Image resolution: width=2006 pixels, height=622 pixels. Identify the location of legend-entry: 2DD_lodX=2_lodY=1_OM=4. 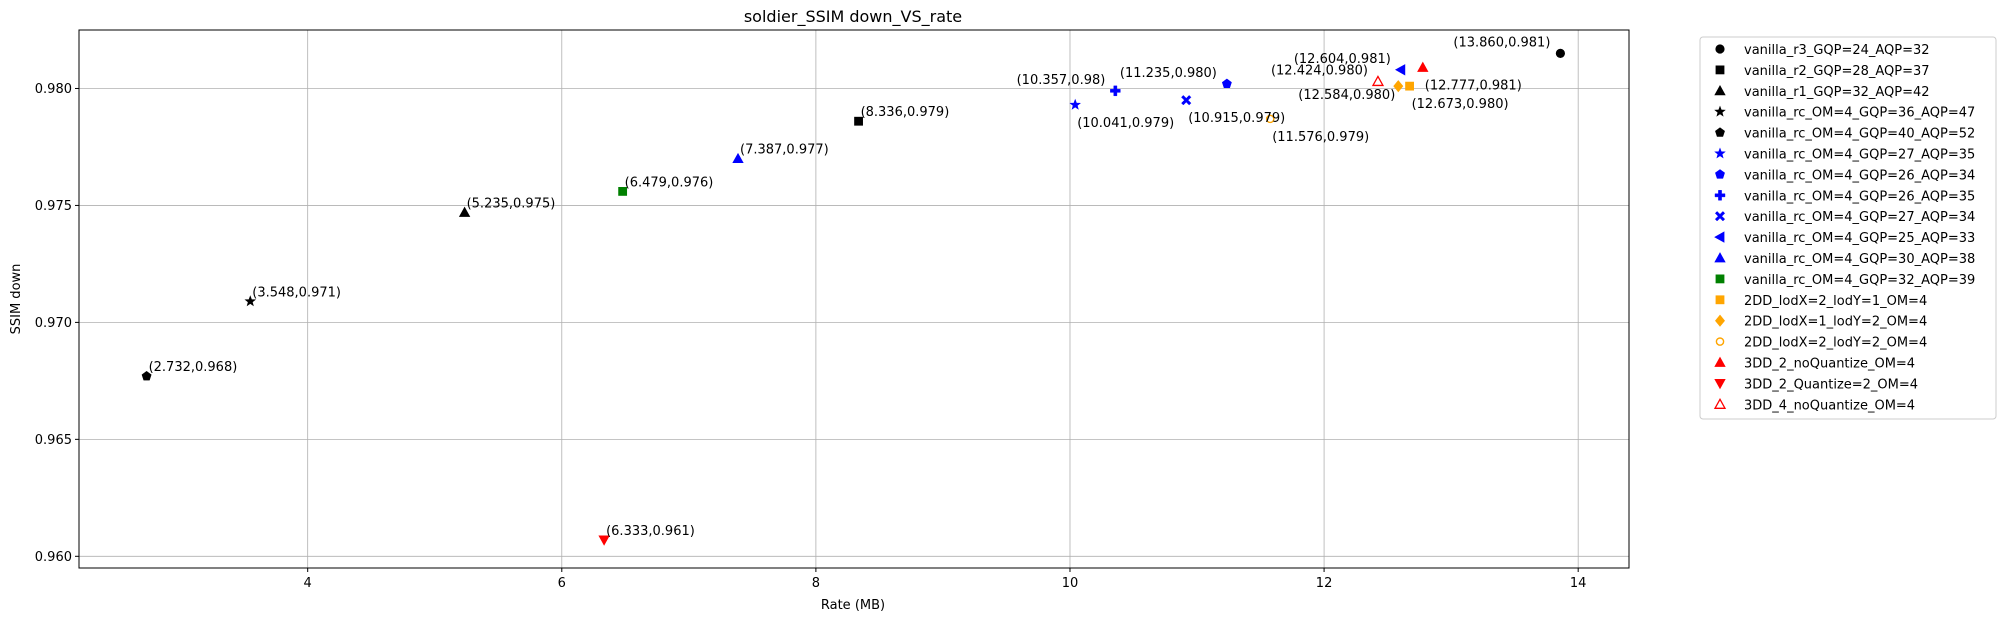
(1835, 301).